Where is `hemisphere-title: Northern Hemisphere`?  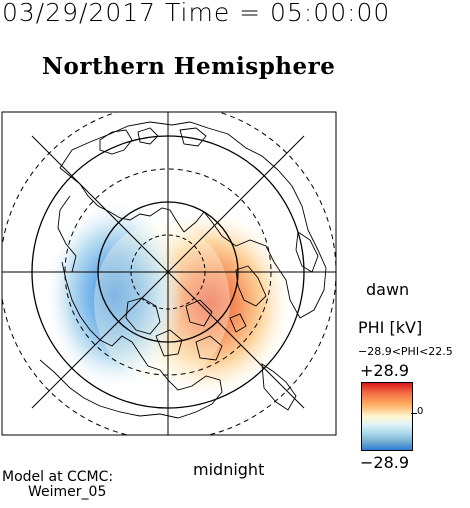
hemisphere-title: Northern Hemisphere is located at coordinates (189, 66).